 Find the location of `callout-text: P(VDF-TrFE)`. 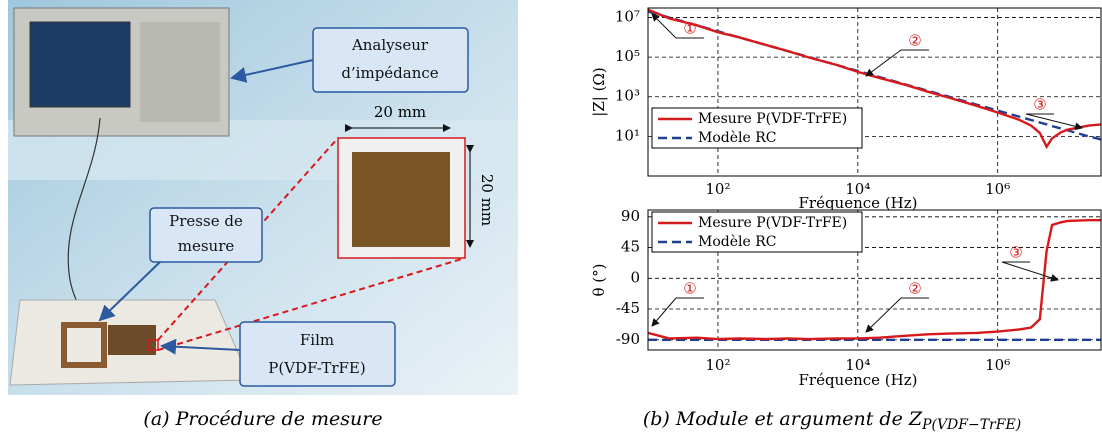

callout-text: P(VDF-TrFE) is located at coordinates (316, 368).